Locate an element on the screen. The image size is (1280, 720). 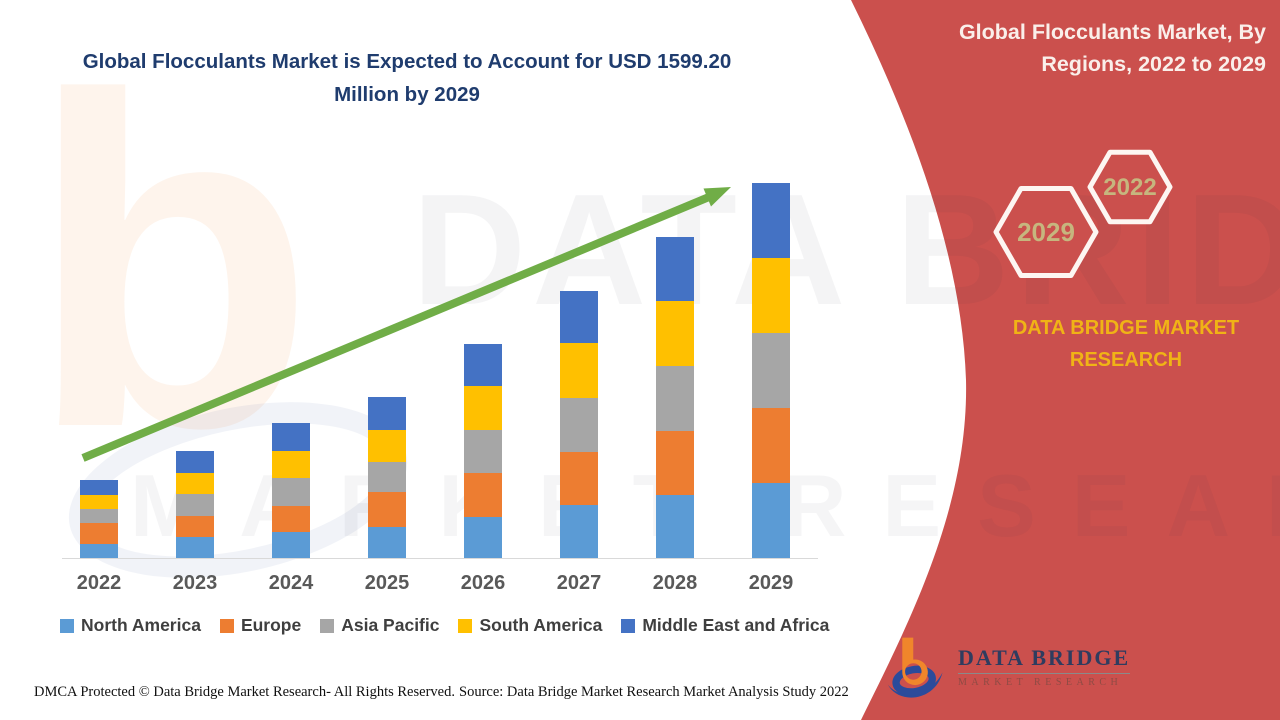
legend-item-north-america: North America is located at coordinates (130, 625).